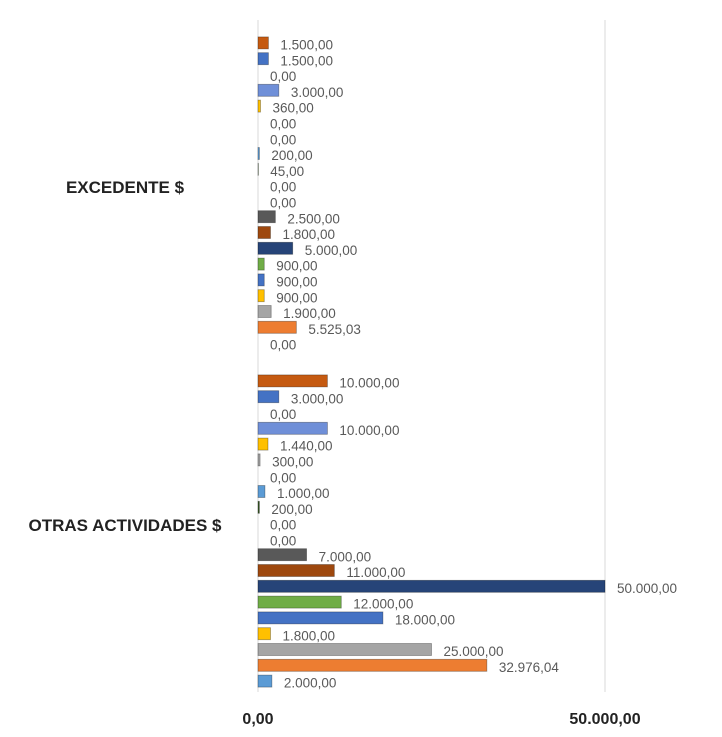  I want to click on data-label: 18.000,00, so click(425, 619).